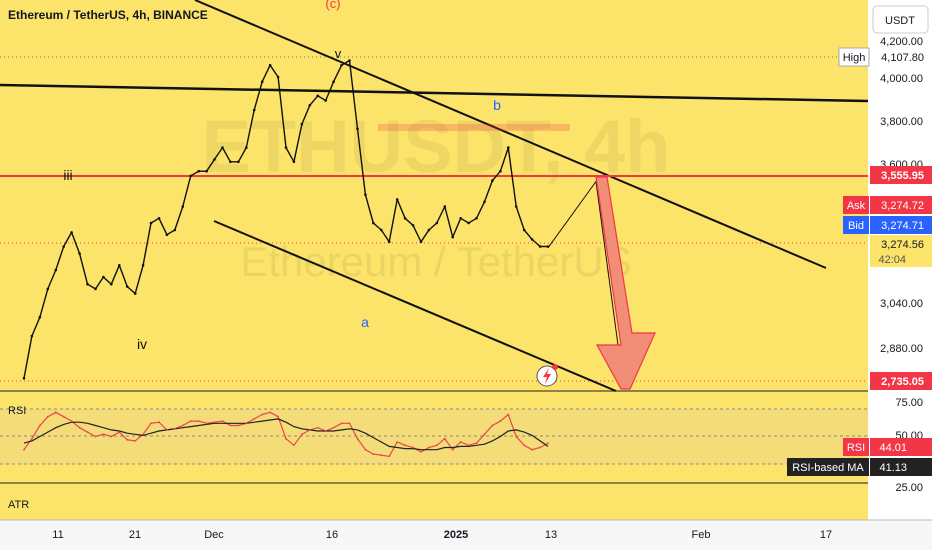  I want to click on target-value: 2,735.05, so click(902, 382).